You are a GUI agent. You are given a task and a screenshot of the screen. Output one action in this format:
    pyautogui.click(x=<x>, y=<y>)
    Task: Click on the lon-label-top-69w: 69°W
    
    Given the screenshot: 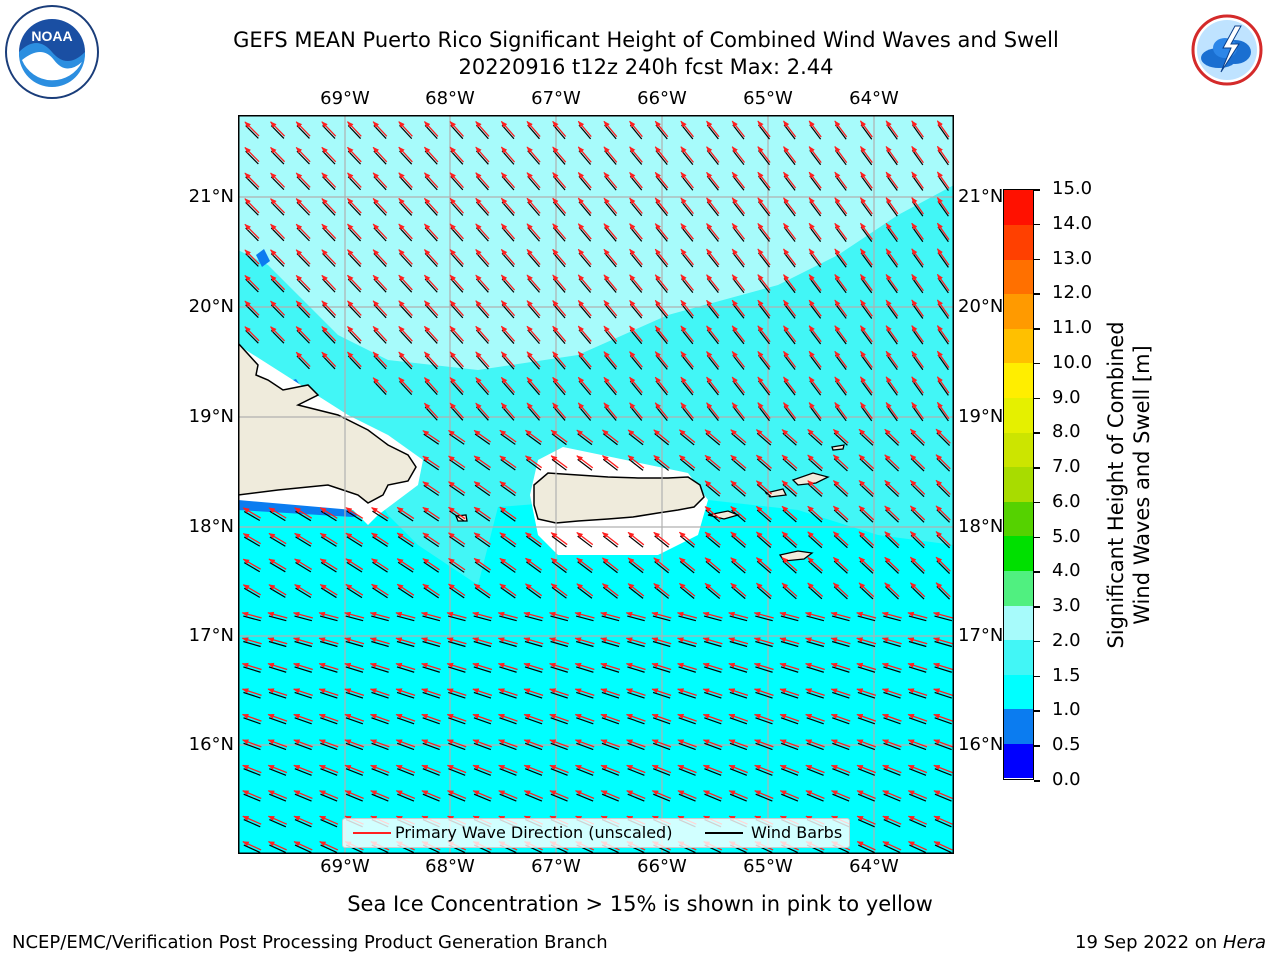 What is the action you would take?
    pyautogui.click(x=345, y=98)
    